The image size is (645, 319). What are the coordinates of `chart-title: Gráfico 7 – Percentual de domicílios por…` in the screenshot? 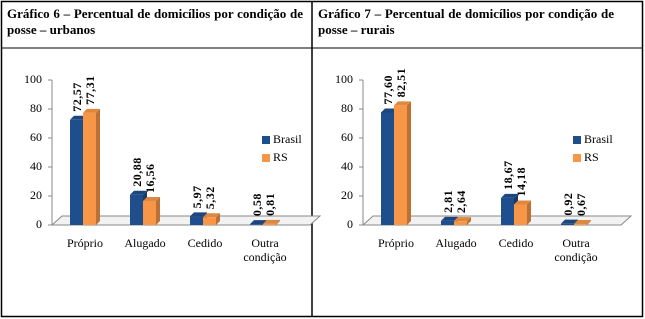 It's located at (466, 21).